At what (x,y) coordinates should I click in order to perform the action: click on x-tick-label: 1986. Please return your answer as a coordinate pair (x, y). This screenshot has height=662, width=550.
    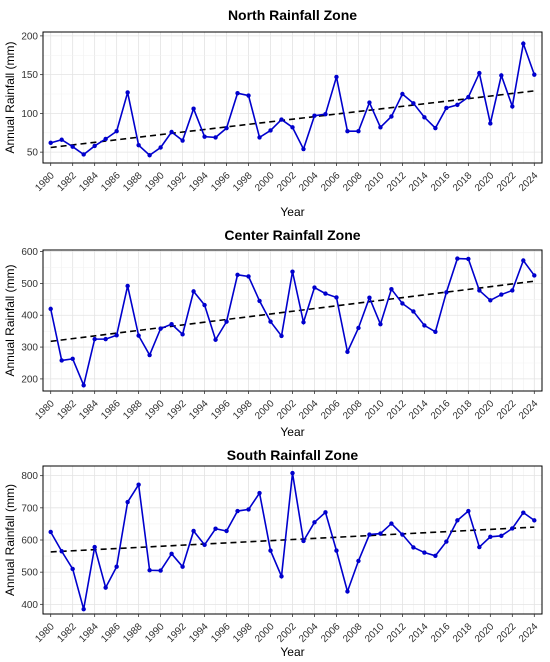
    Looking at the image, I should click on (111, 633).